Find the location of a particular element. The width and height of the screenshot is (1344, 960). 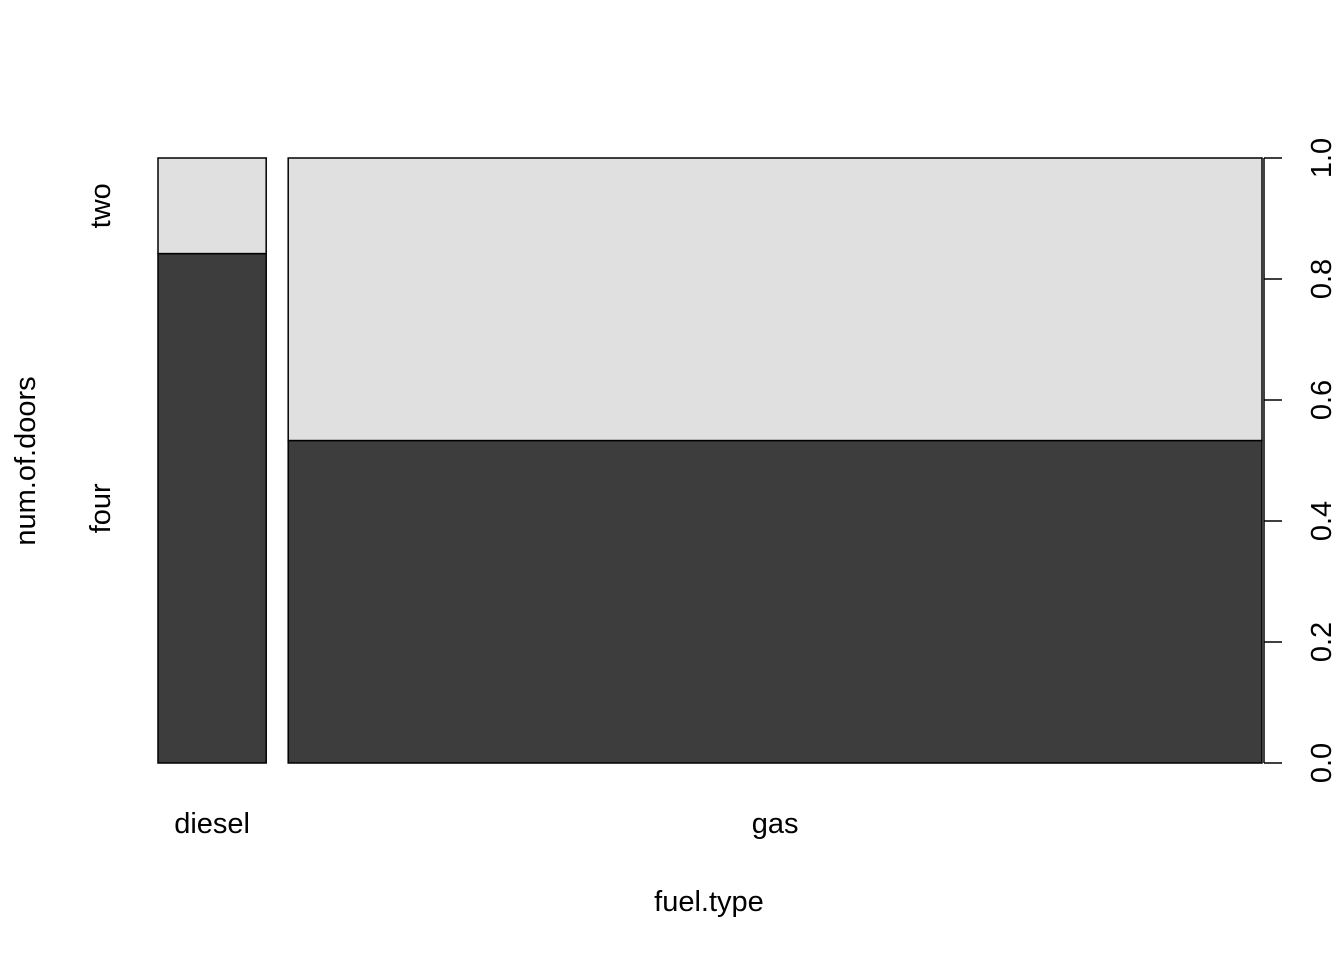

y-tick-label-0.0: 0.0 is located at coordinates (1322, 763).